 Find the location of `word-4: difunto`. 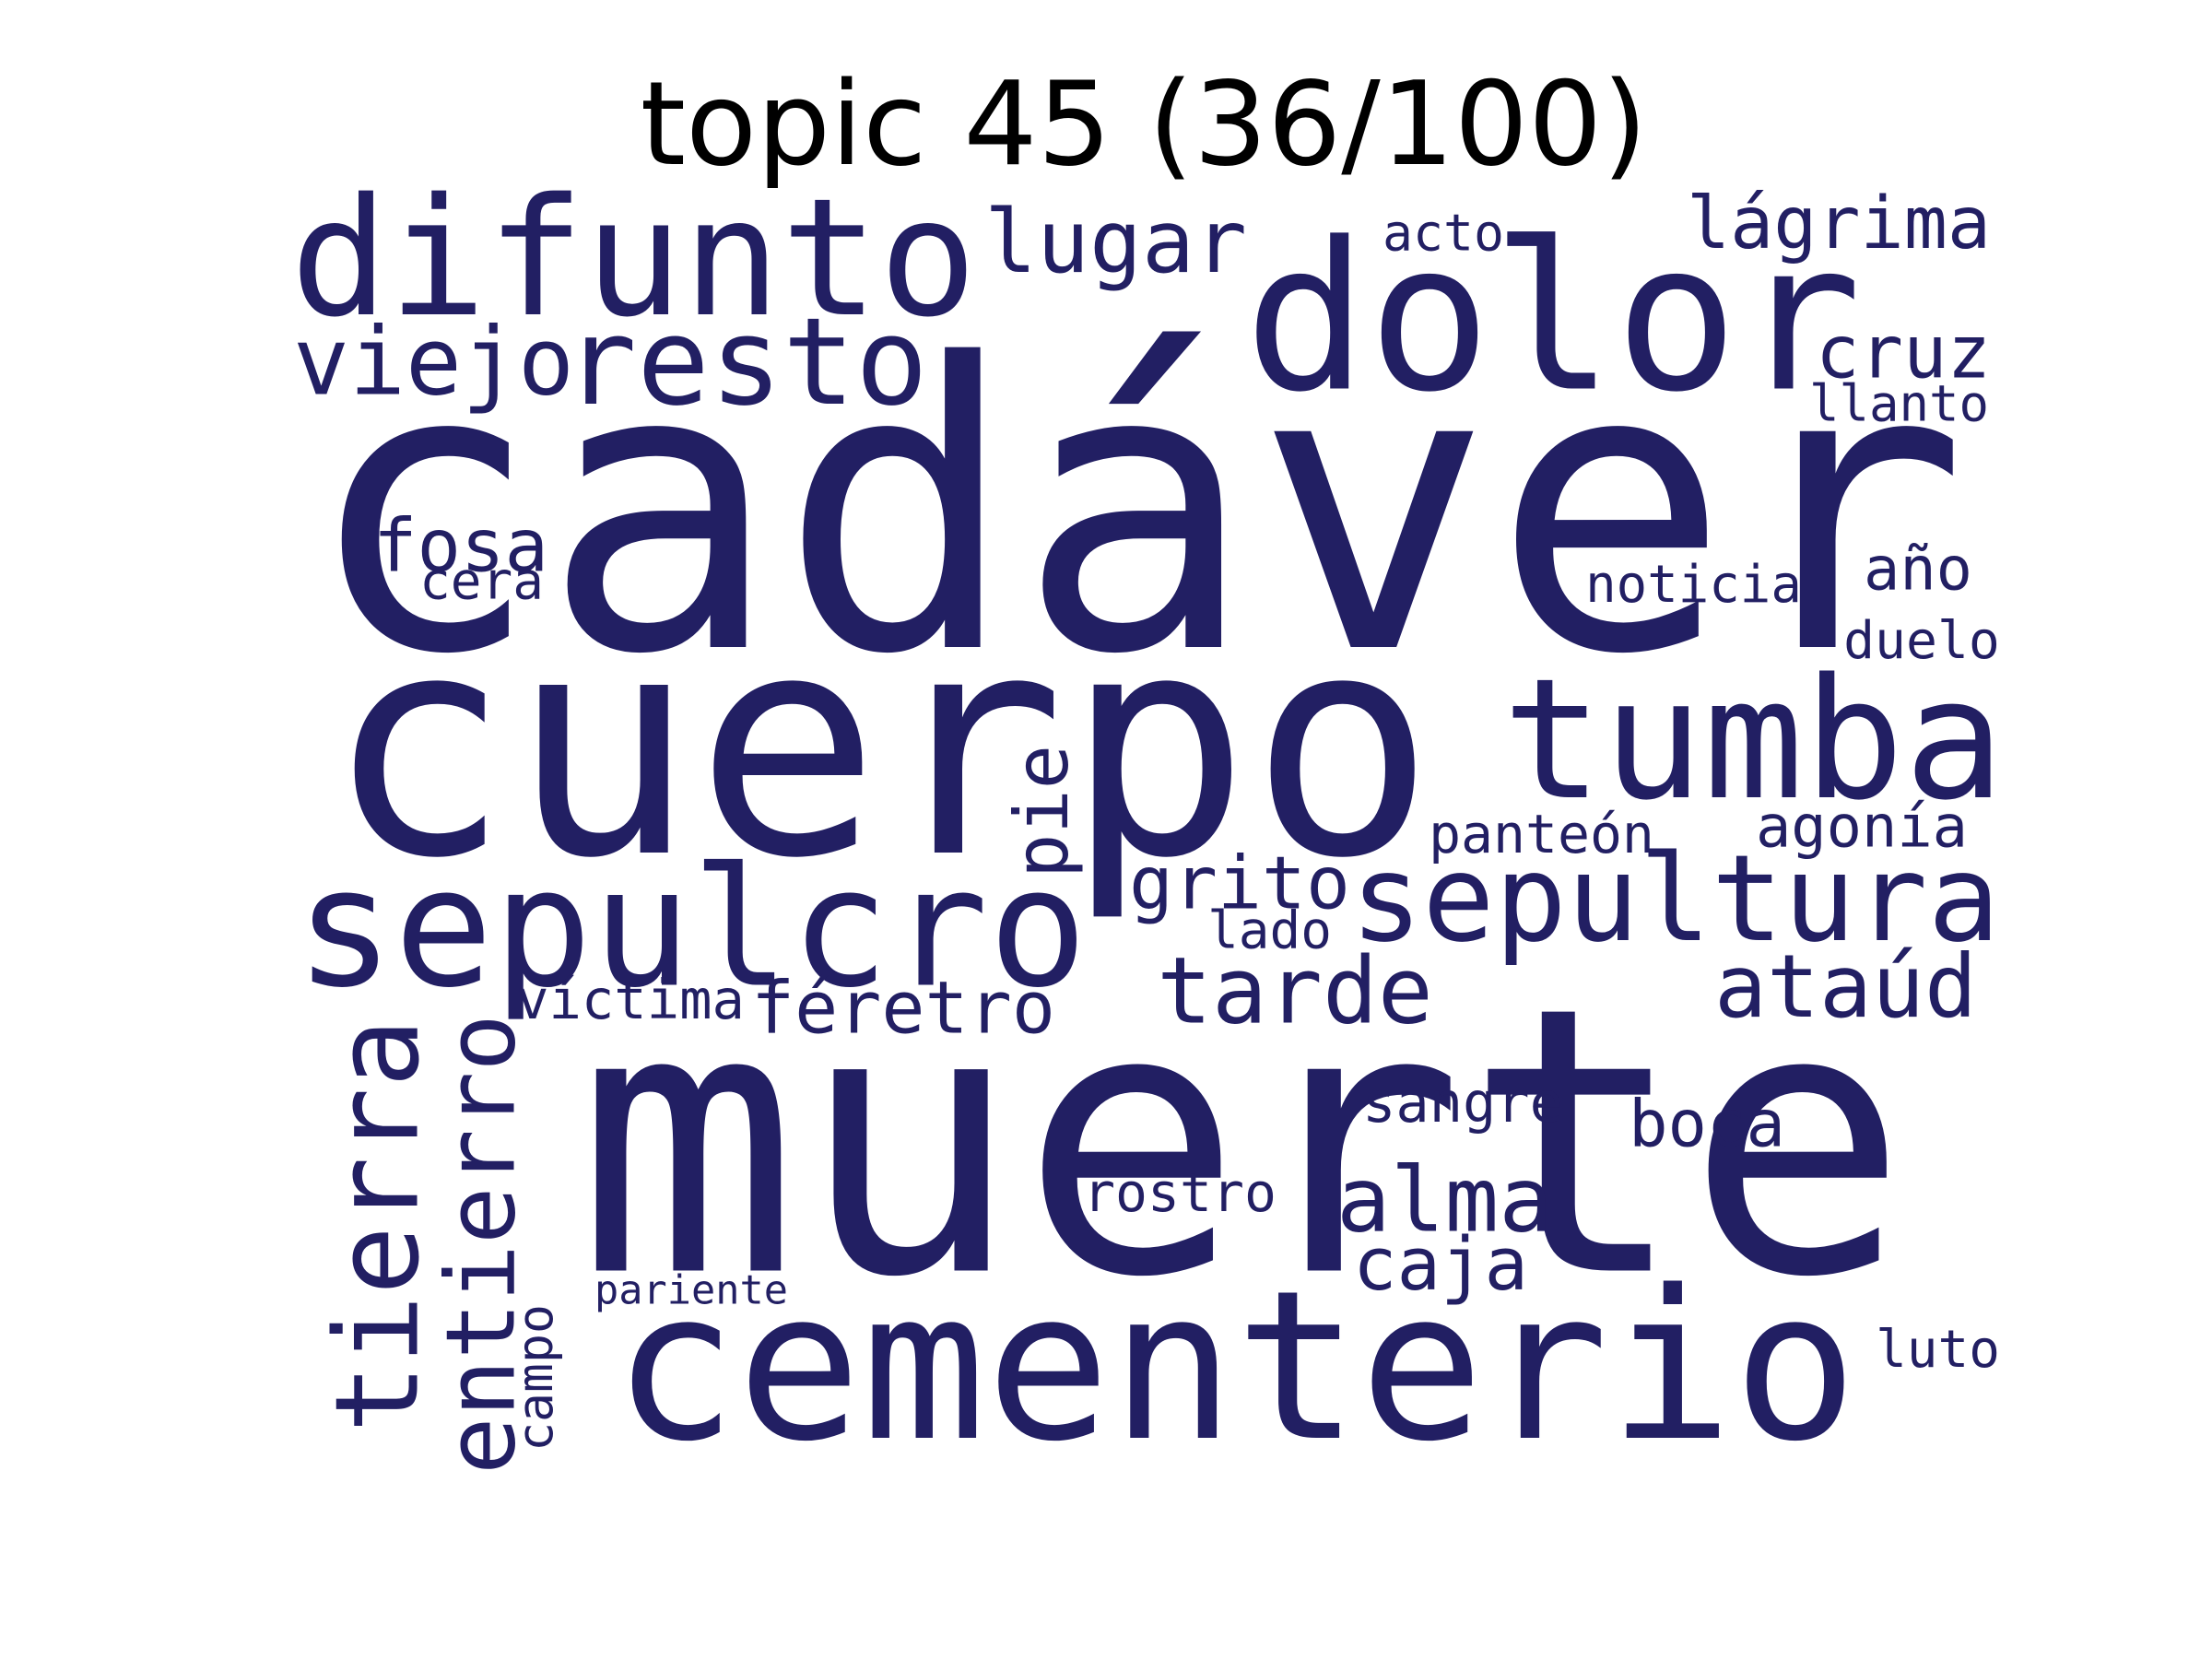

word-4: difunto is located at coordinates (633, 258).